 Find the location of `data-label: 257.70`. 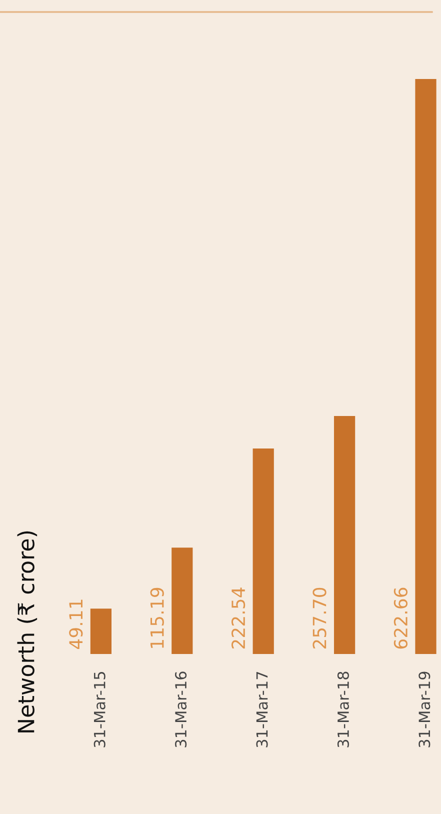

data-label: 257.70 is located at coordinates (319, 618).